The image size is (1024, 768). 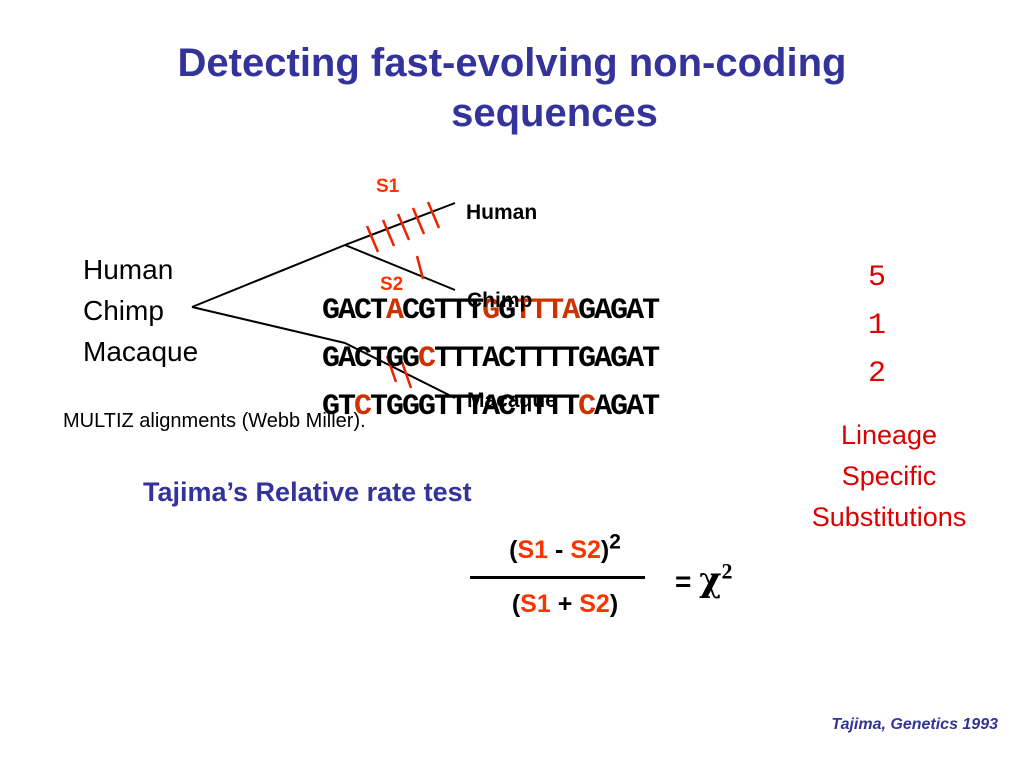 What do you see at coordinates (268, 276) in the screenshot?
I see `root-to-top-branch` at bounding box center [268, 276].